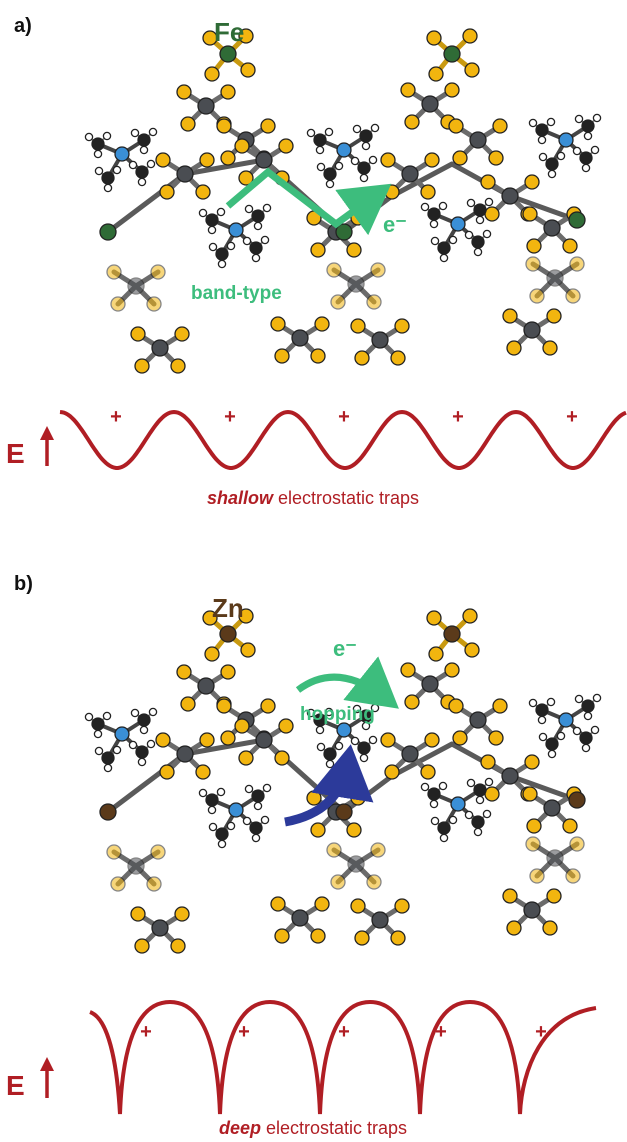  What do you see at coordinates (313, 1128) in the screenshot?
I see `caption-b: deep electrostatic traps` at bounding box center [313, 1128].